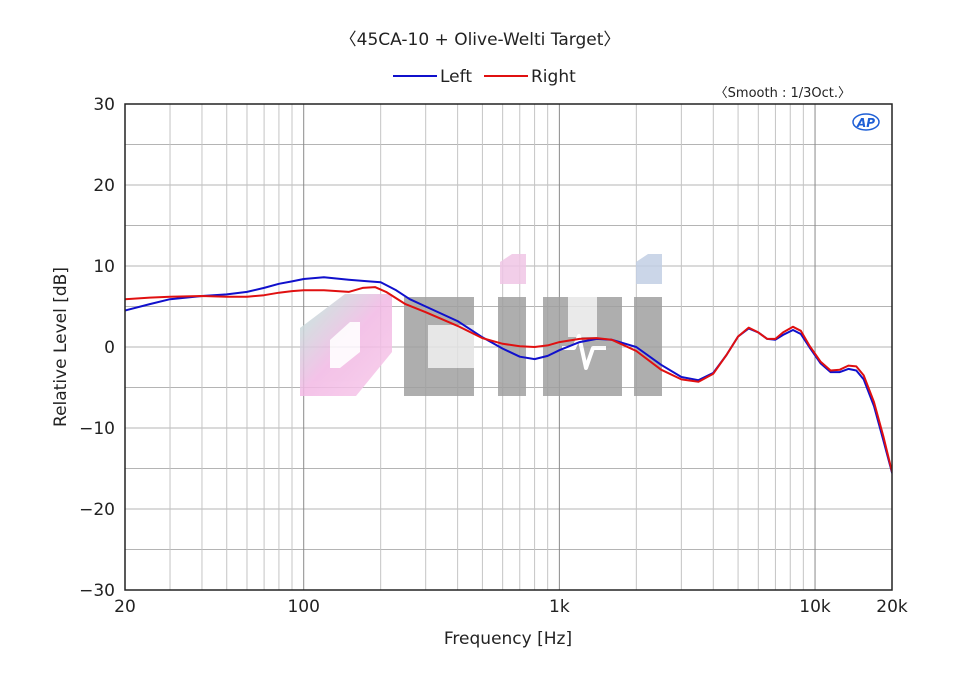  Describe the element at coordinates (456, 77) in the screenshot. I see `legend-label-left: Left` at that location.